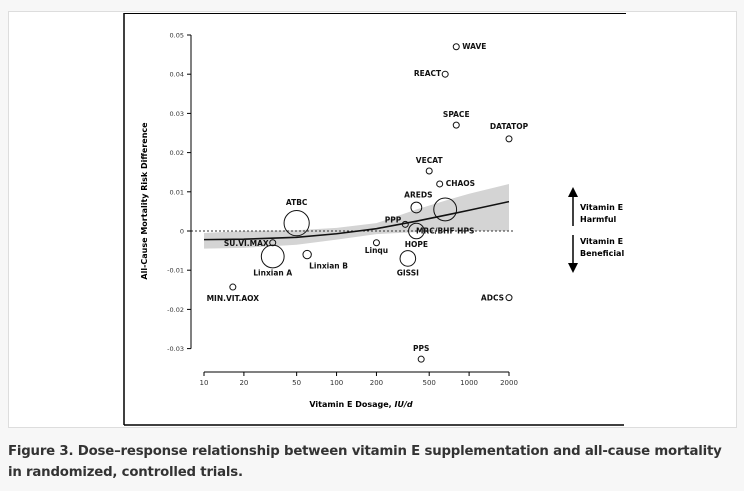 Image resolution: width=744 pixels, height=491 pixels. Describe the element at coordinates (233, 298) in the screenshot. I see `trial-label: MIN.VIT.AOX` at that location.